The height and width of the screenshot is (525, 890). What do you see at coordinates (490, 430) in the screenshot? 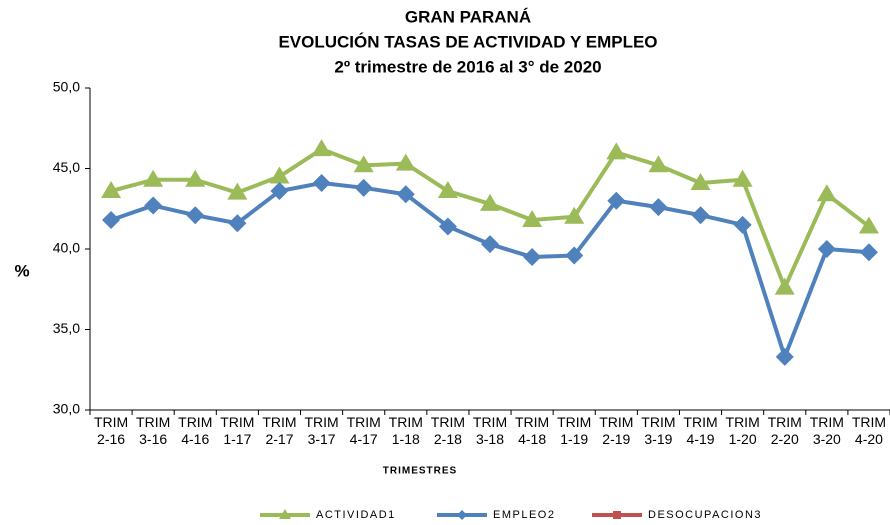
I see `x-tick-label: TRIM 3-18` at bounding box center [490, 430].